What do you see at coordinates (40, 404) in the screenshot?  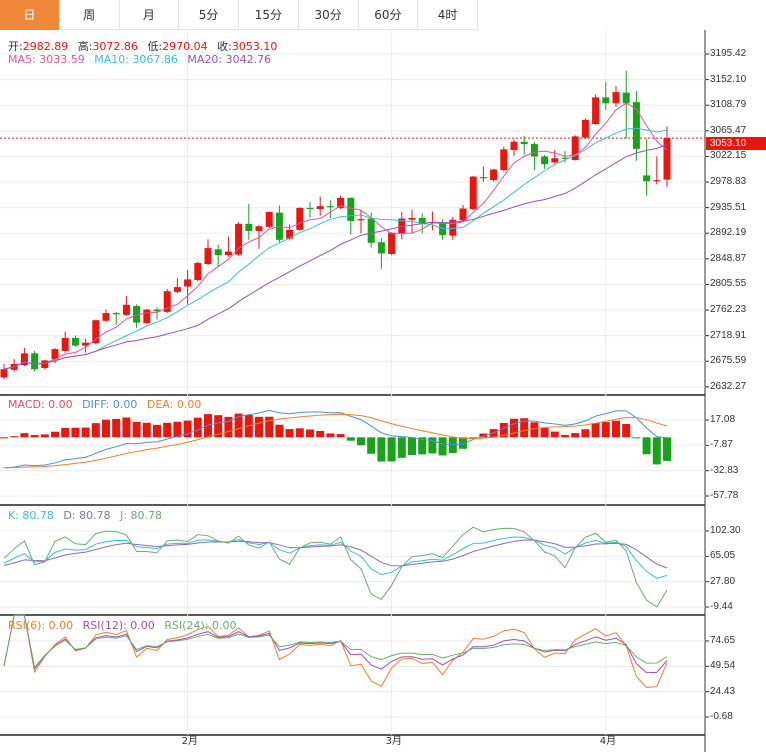 I see `macd-value: MACD: 0.00` at bounding box center [40, 404].